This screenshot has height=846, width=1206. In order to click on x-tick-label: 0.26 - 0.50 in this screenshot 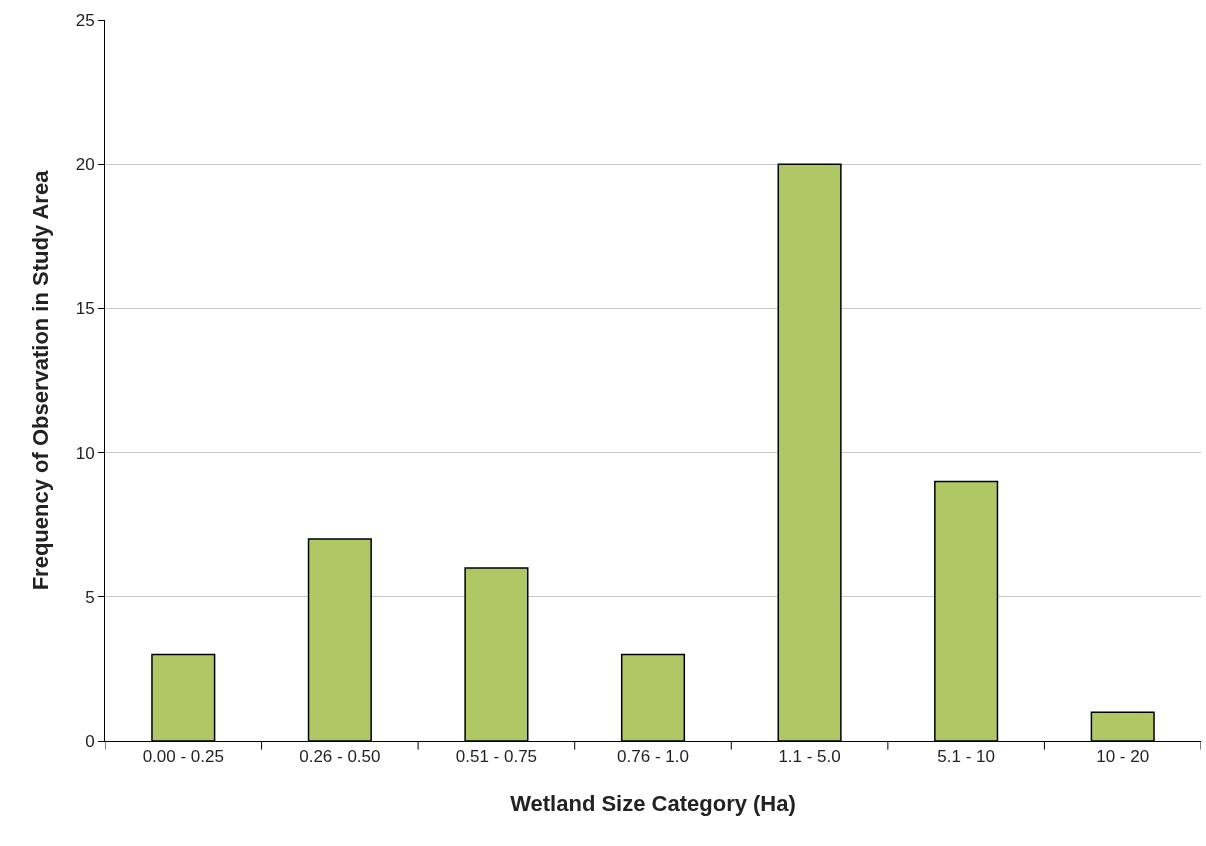, I will do `click(340, 757)`.